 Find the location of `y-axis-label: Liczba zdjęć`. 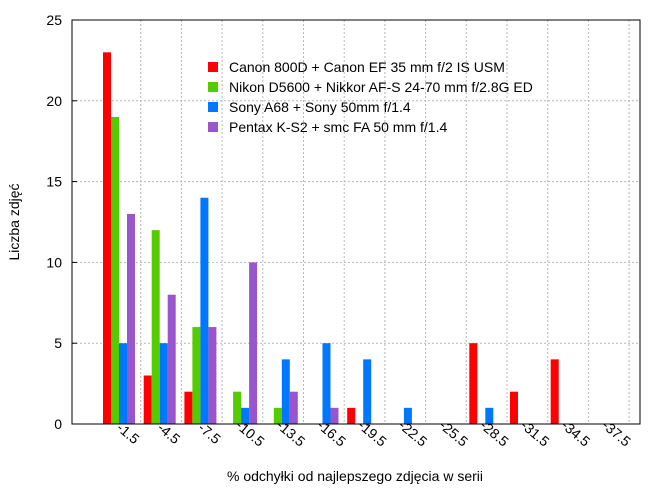

y-axis-label: Liczba zdjęć is located at coordinates (14, 221).